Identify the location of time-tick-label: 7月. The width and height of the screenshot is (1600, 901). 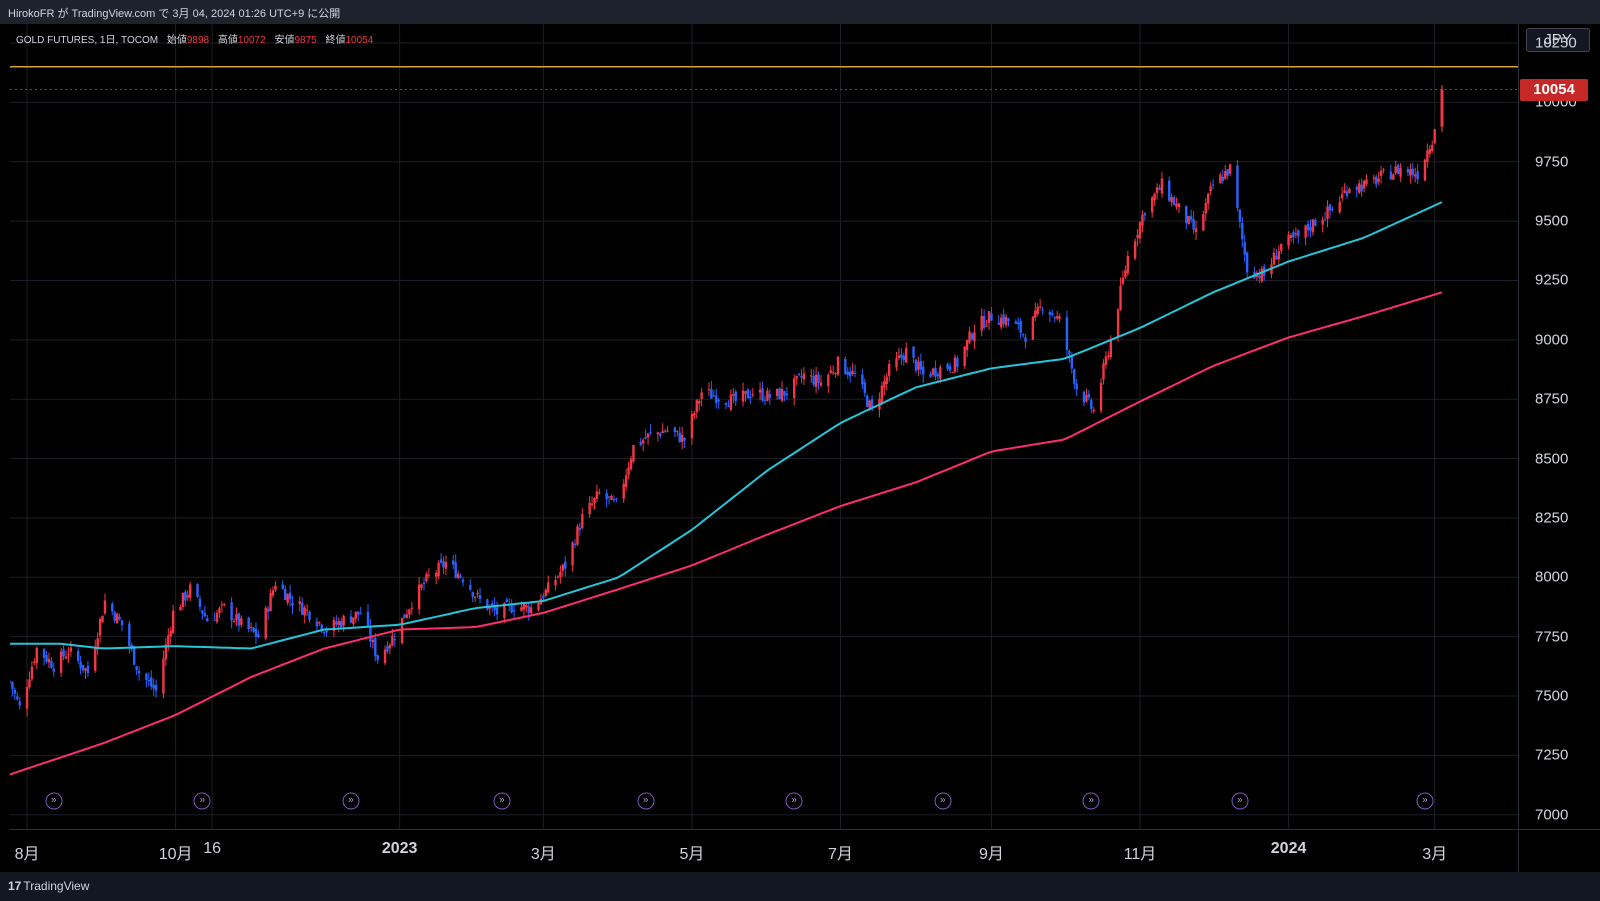
(840, 854).